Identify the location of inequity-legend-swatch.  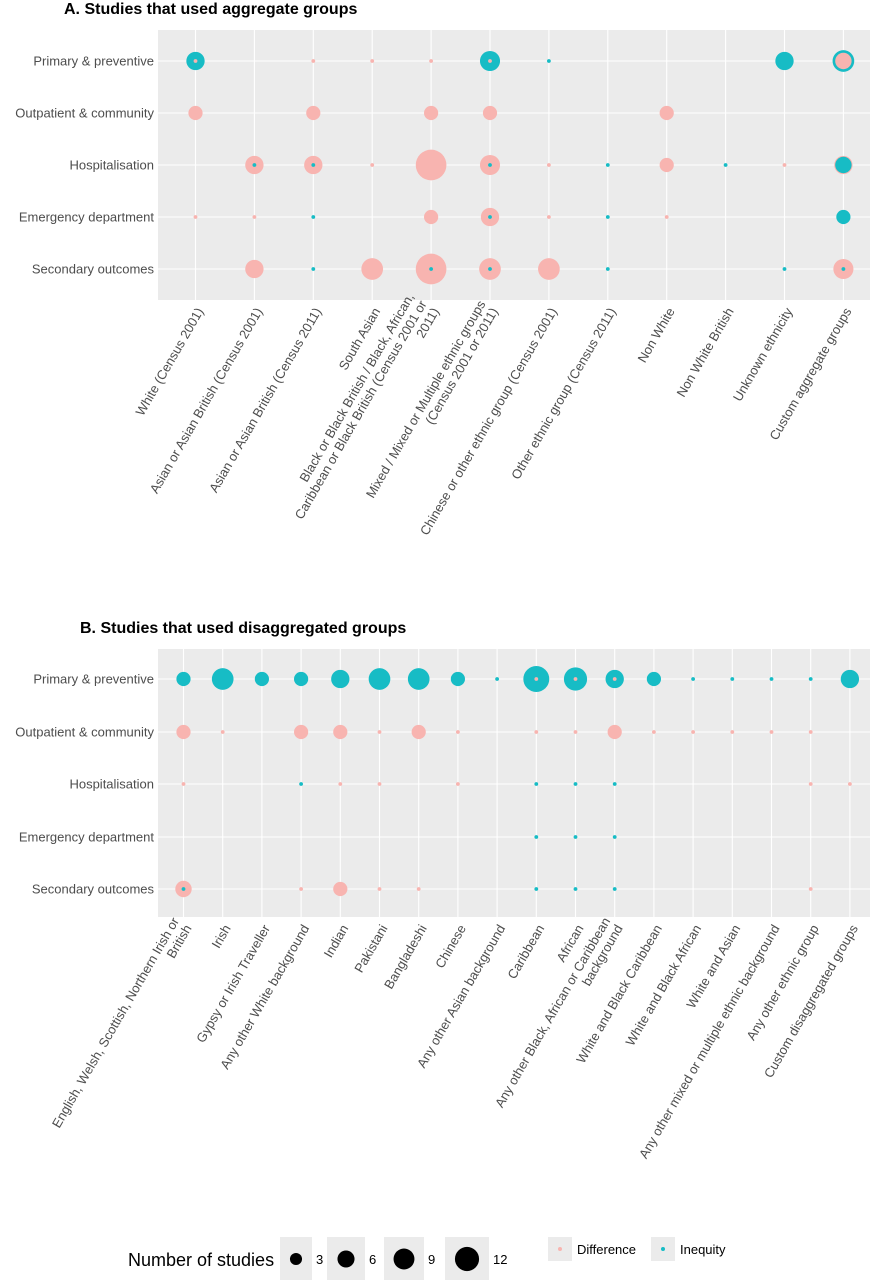
(663, 1249).